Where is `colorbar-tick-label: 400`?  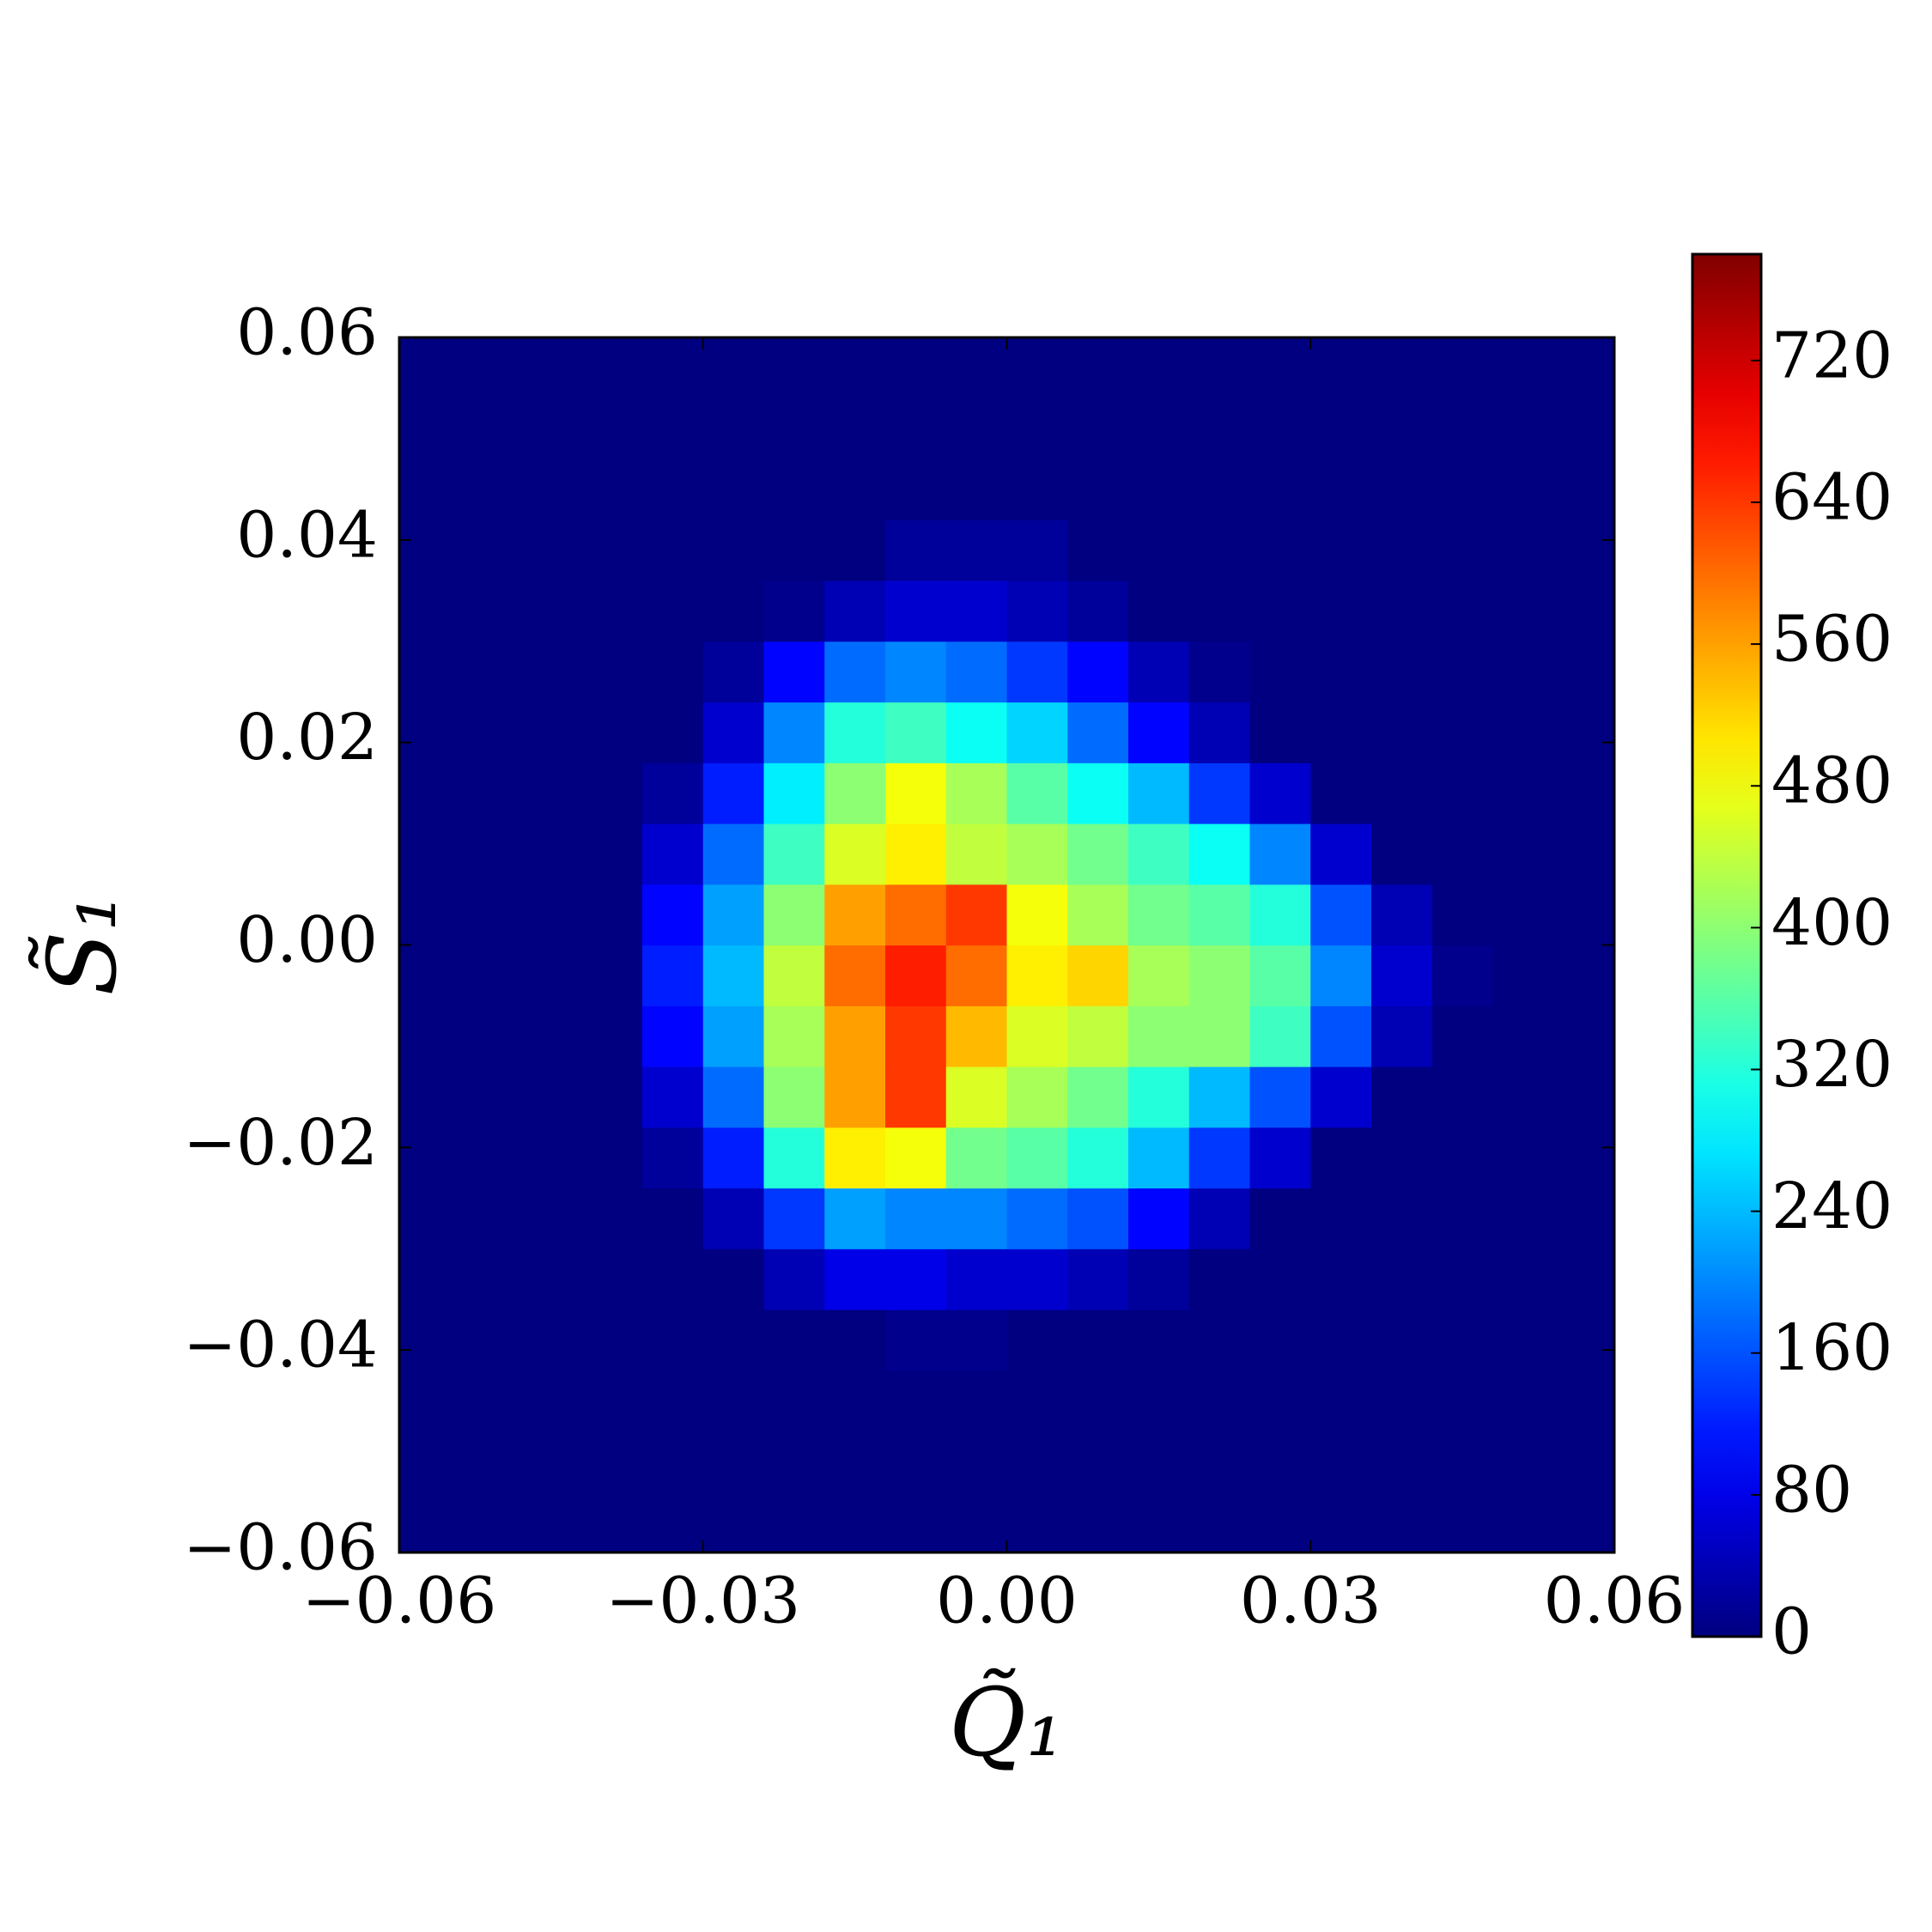
colorbar-tick-label: 400 is located at coordinates (1832, 923).